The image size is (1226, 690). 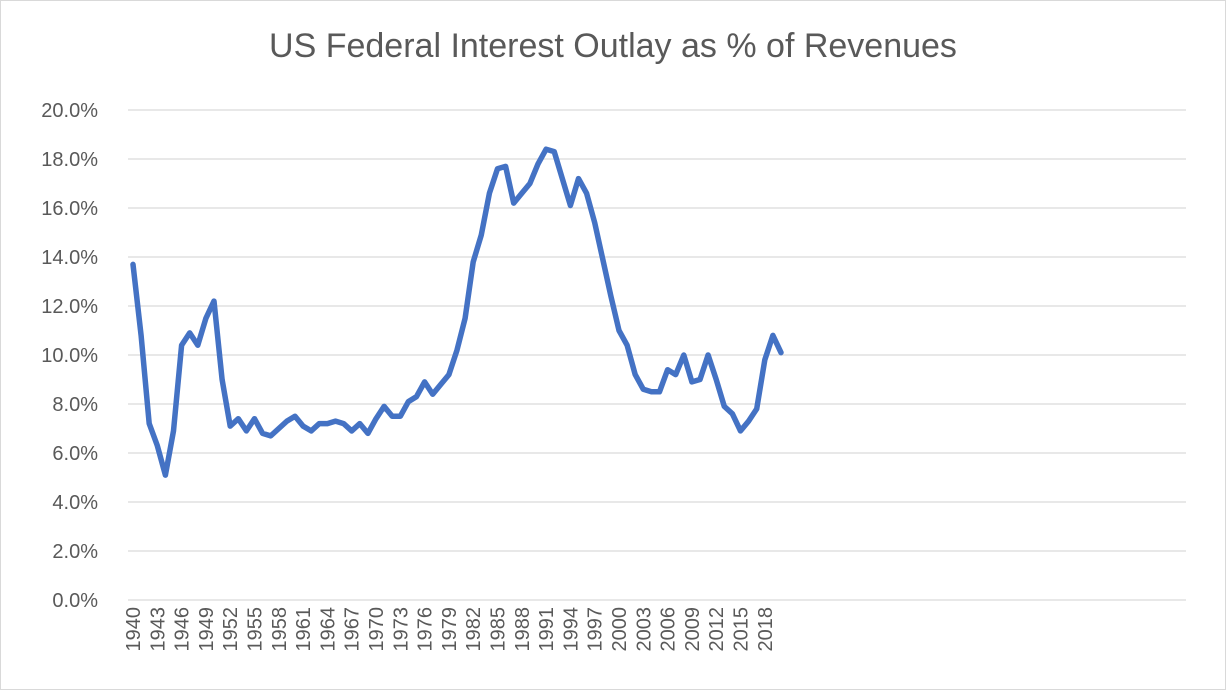 What do you see at coordinates (280, 629) in the screenshot?
I see `x-tick-label: 1958` at bounding box center [280, 629].